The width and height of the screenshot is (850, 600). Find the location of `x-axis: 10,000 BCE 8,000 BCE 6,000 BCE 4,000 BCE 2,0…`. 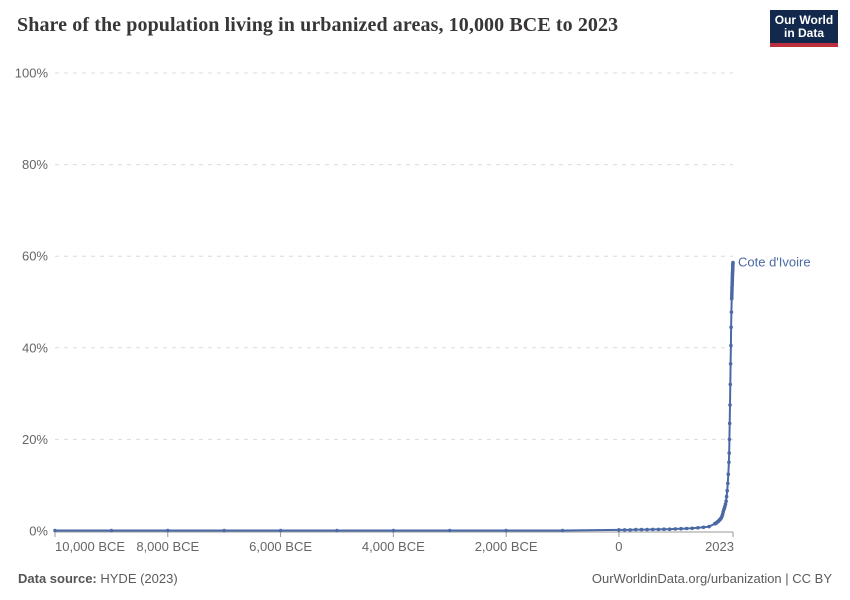

x-axis: 10,000 BCE 8,000 BCE 6,000 BCE 4,000 BCE 2,0… is located at coordinates (394, 542).